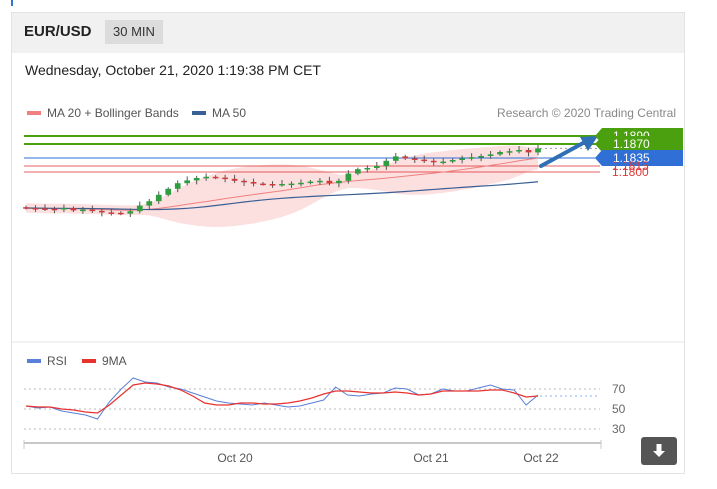 Image resolution: width=717 pixels, height=489 pixels. Describe the element at coordinates (630, 166) in the screenshot. I see `price-label-1.1815: 1.1815` at that location.